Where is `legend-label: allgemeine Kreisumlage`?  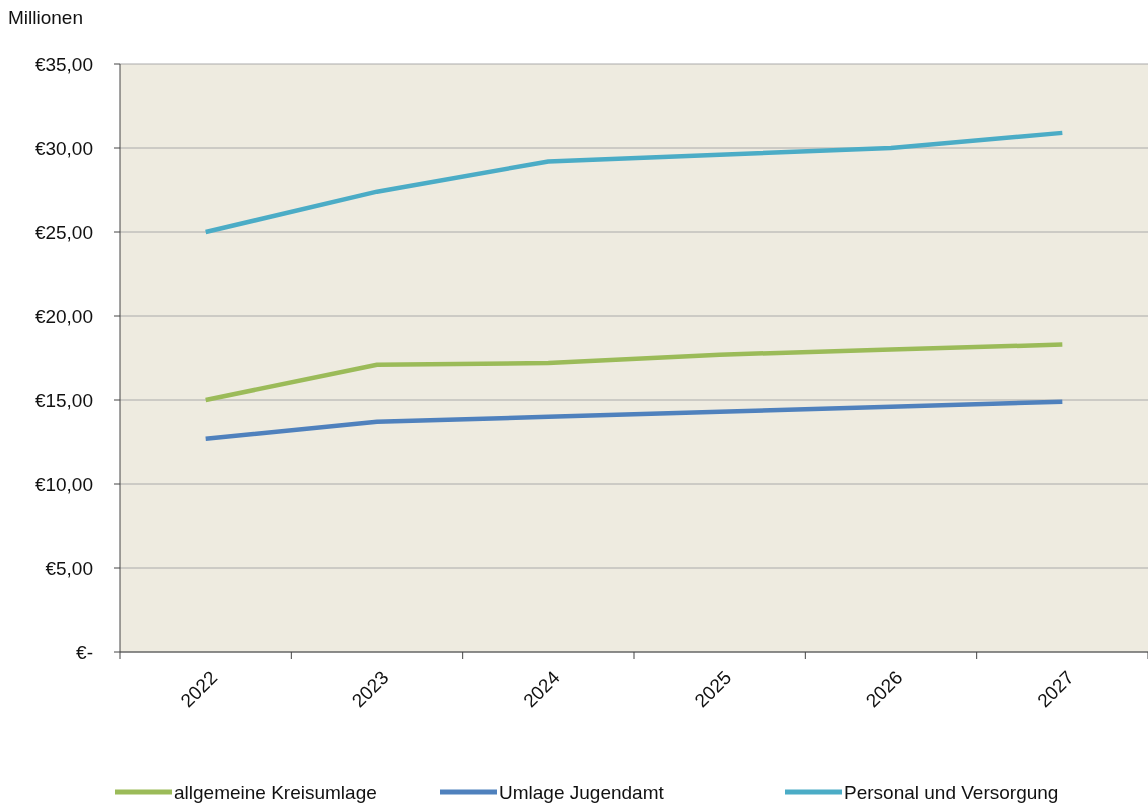 legend-label: allgemeine Kreisumlage is located at coordinates (275, 792).